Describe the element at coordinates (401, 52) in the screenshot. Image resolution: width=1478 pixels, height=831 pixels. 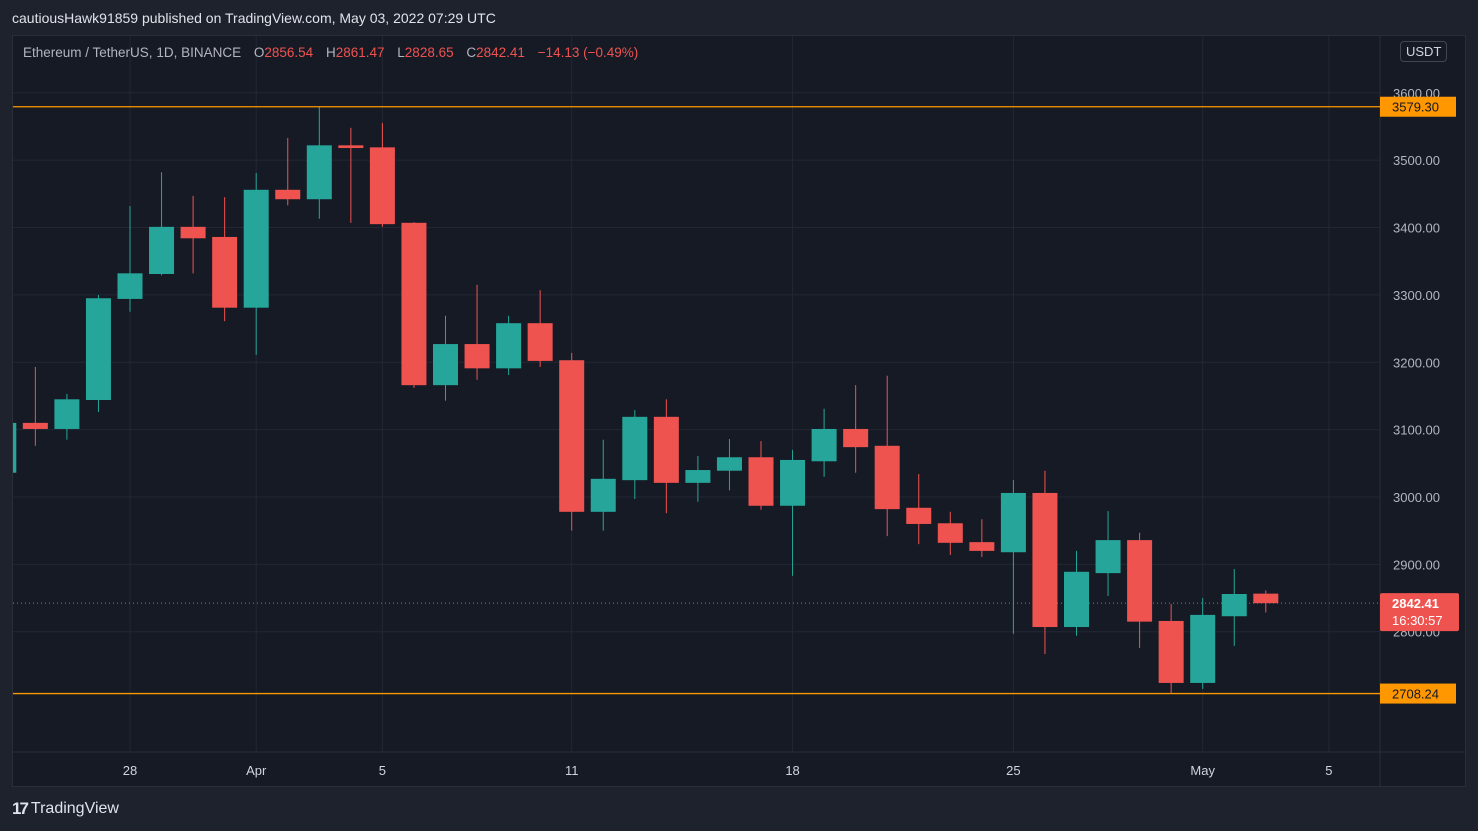
I see `low-label: L` at that location.